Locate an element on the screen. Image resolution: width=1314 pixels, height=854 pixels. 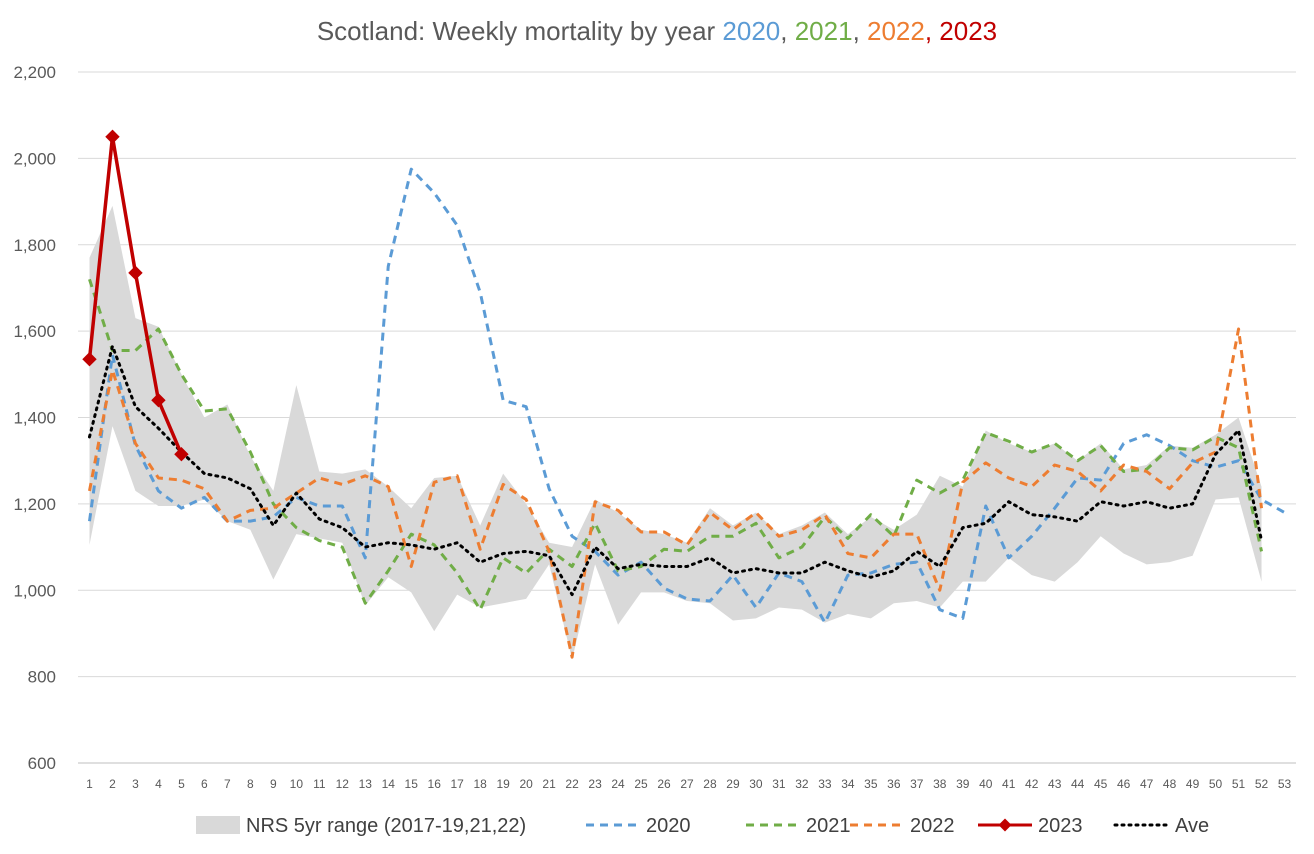
x-tick-label: 37 is located at coordinates (917, 784).